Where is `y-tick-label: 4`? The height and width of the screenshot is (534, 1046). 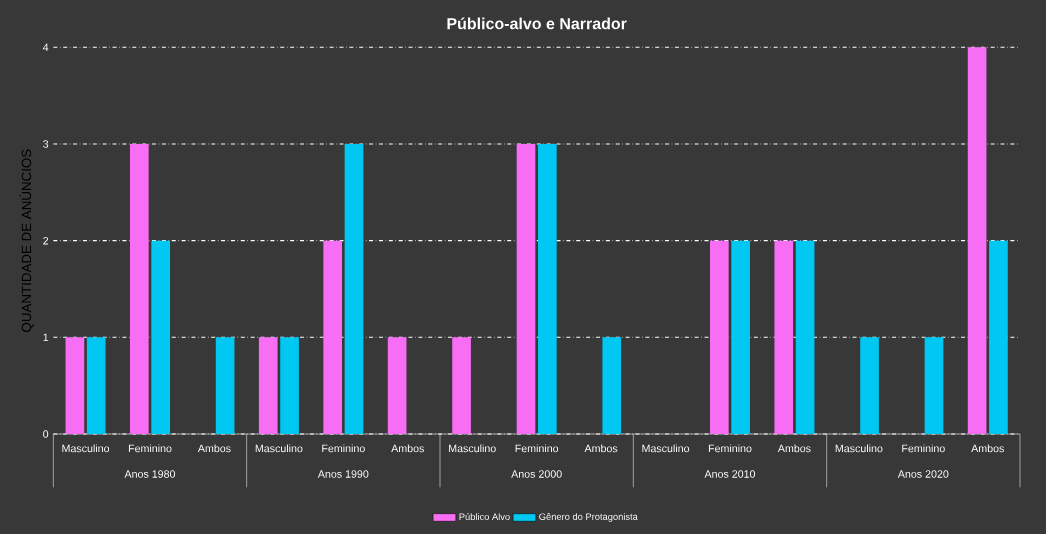
y-tick-label: 4 is located at coordinates (45, 47).